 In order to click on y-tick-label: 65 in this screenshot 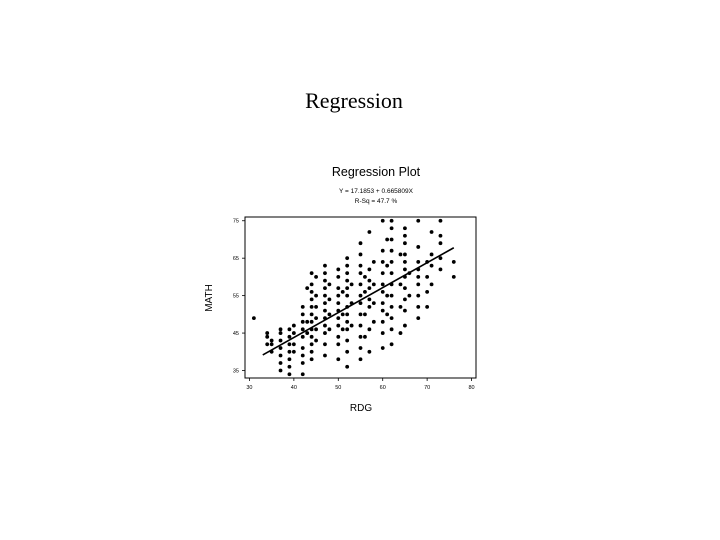, I will do `click(236, 259)`.